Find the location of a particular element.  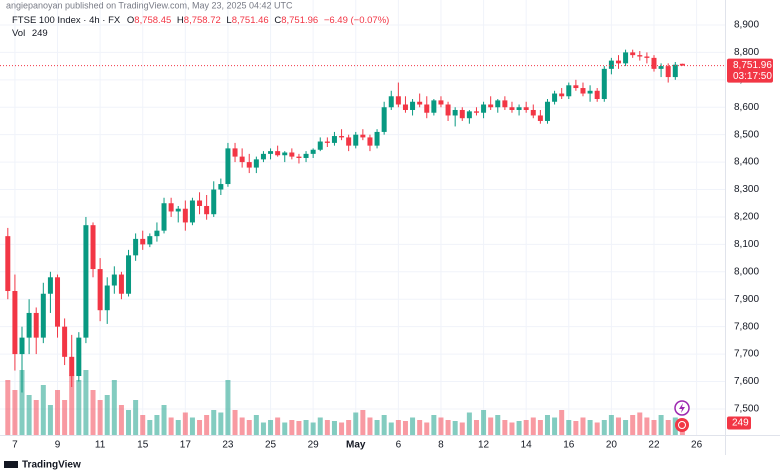

y-tick-label: 8,100 is located at coordinates (746, 244).